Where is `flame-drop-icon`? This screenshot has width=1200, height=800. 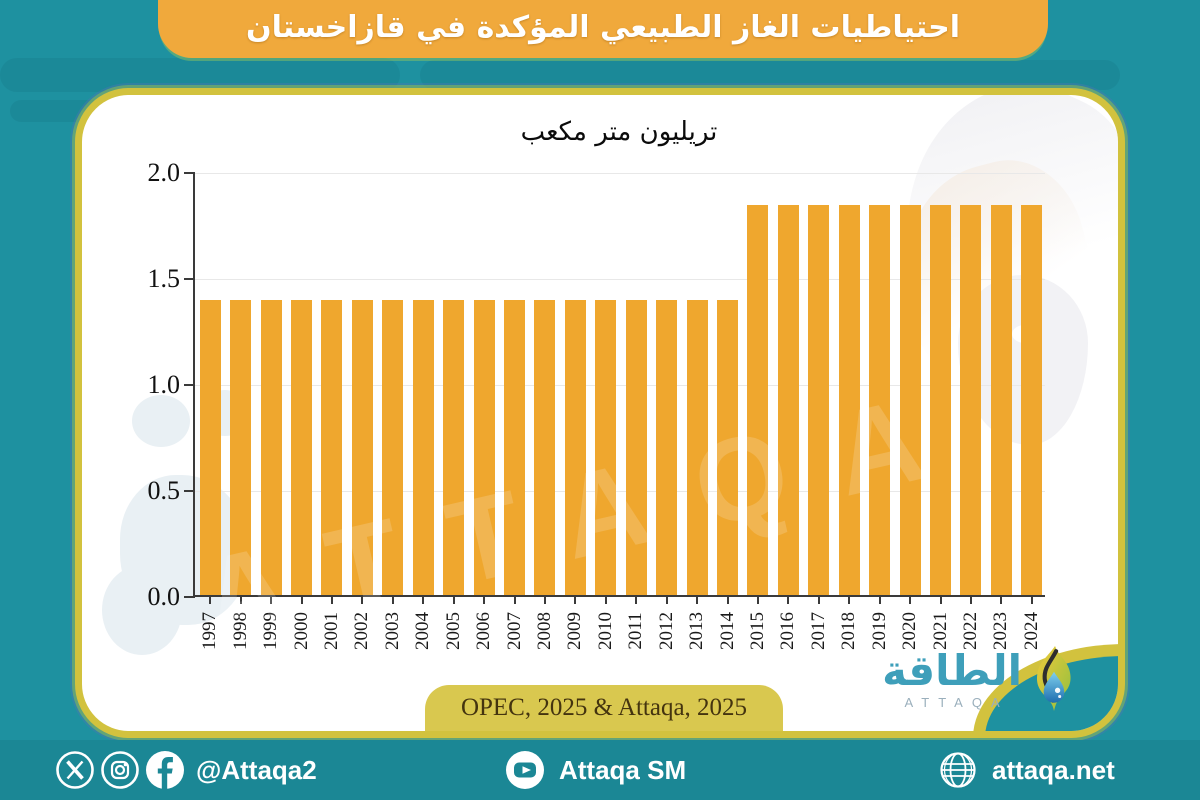 flame-drop-icon is located at coordinates (1053, 678).